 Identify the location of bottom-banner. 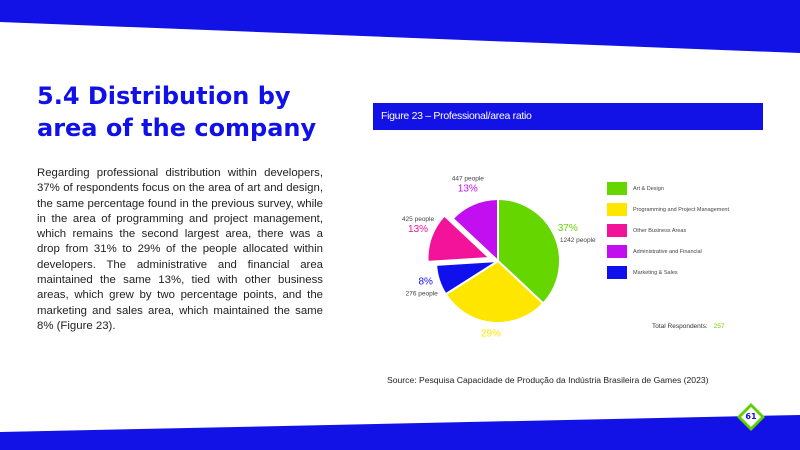
(400, 432).